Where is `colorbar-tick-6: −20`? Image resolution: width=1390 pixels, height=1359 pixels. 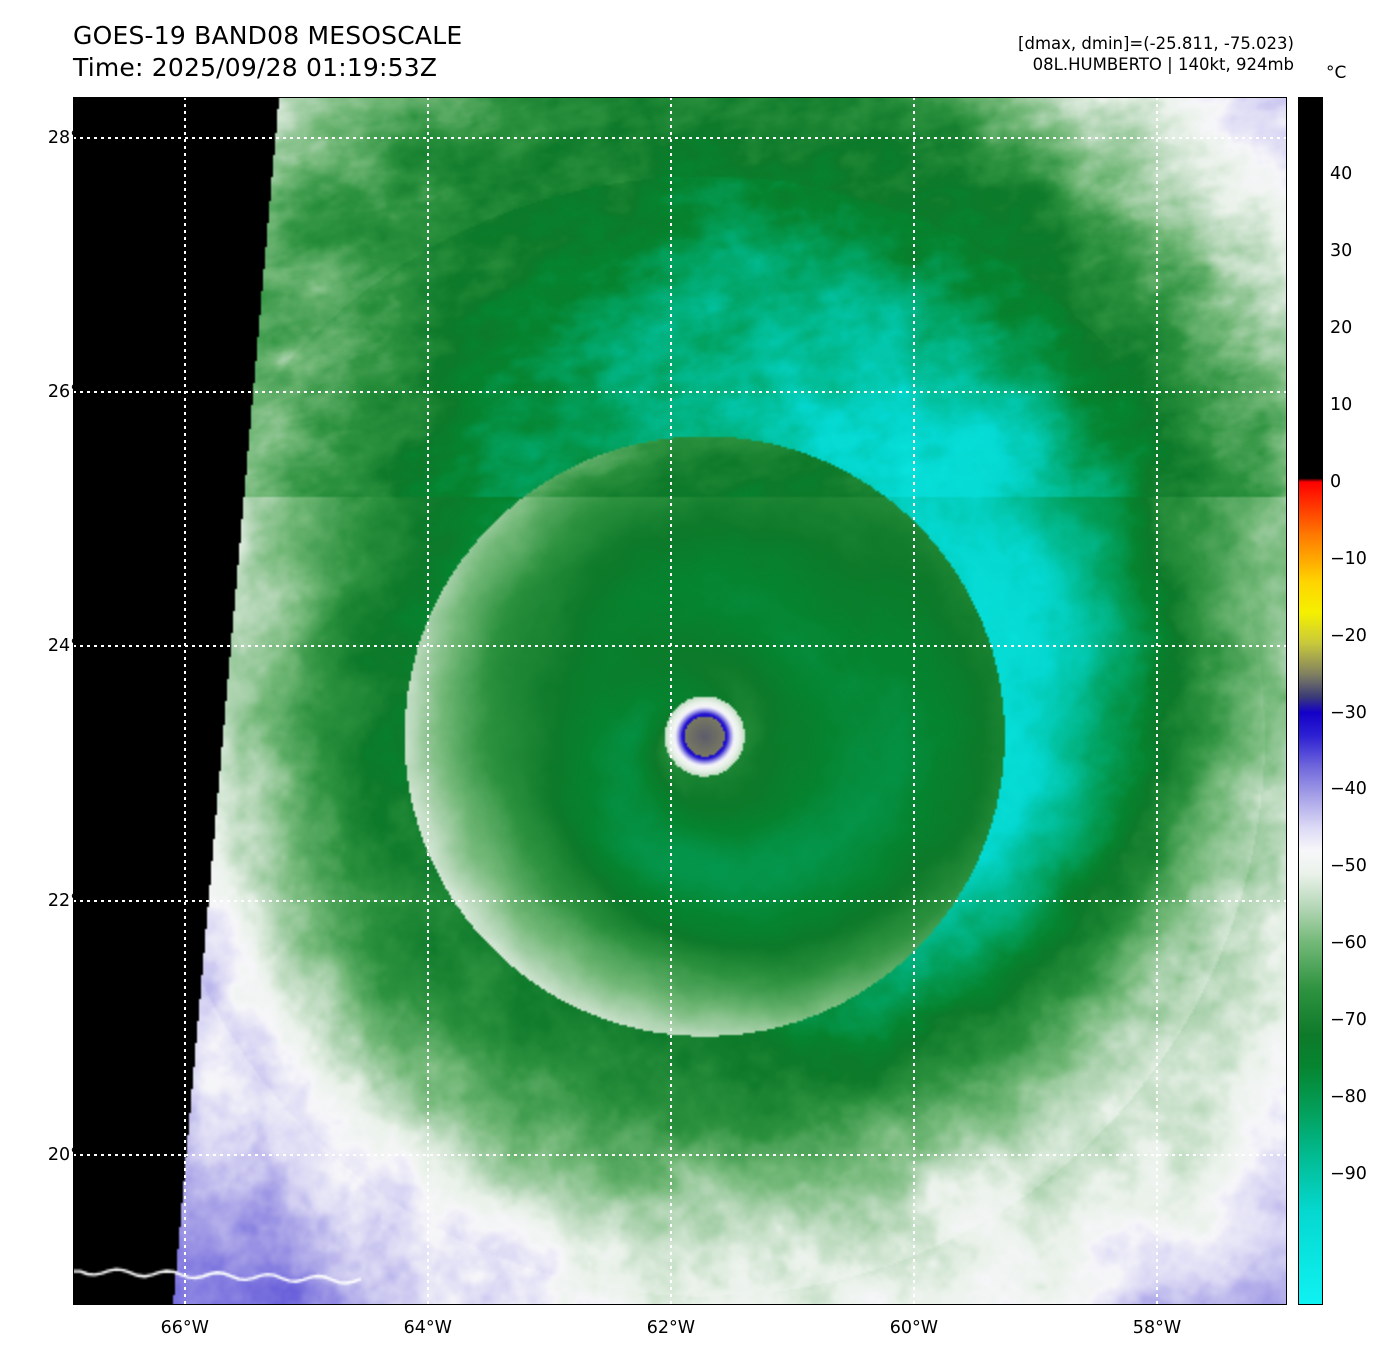 colorbar-tick-6: −20 is located at coordinates (1348, 635).